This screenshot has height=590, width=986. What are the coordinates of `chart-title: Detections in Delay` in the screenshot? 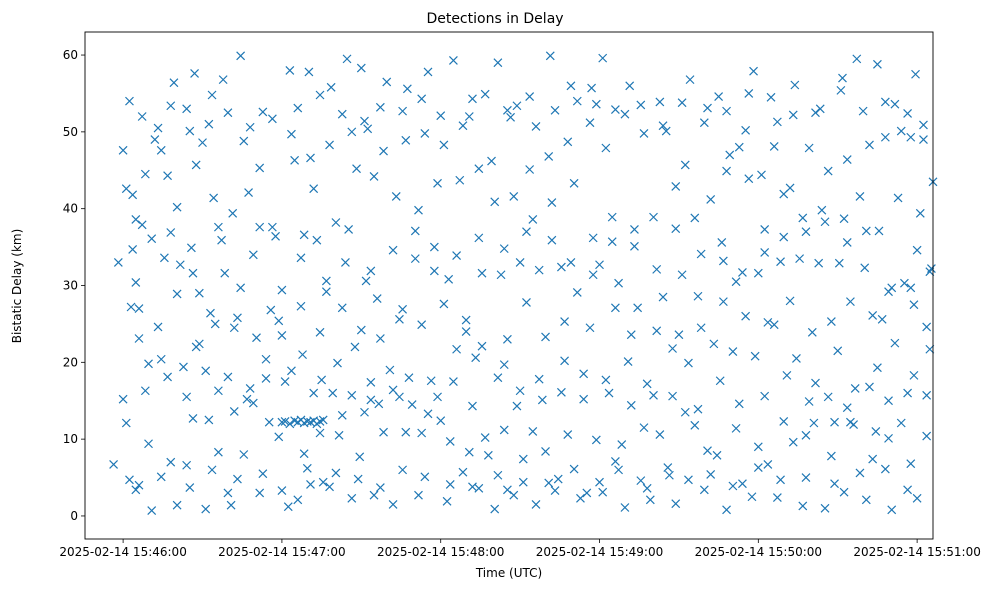 It's located at (494, 19).